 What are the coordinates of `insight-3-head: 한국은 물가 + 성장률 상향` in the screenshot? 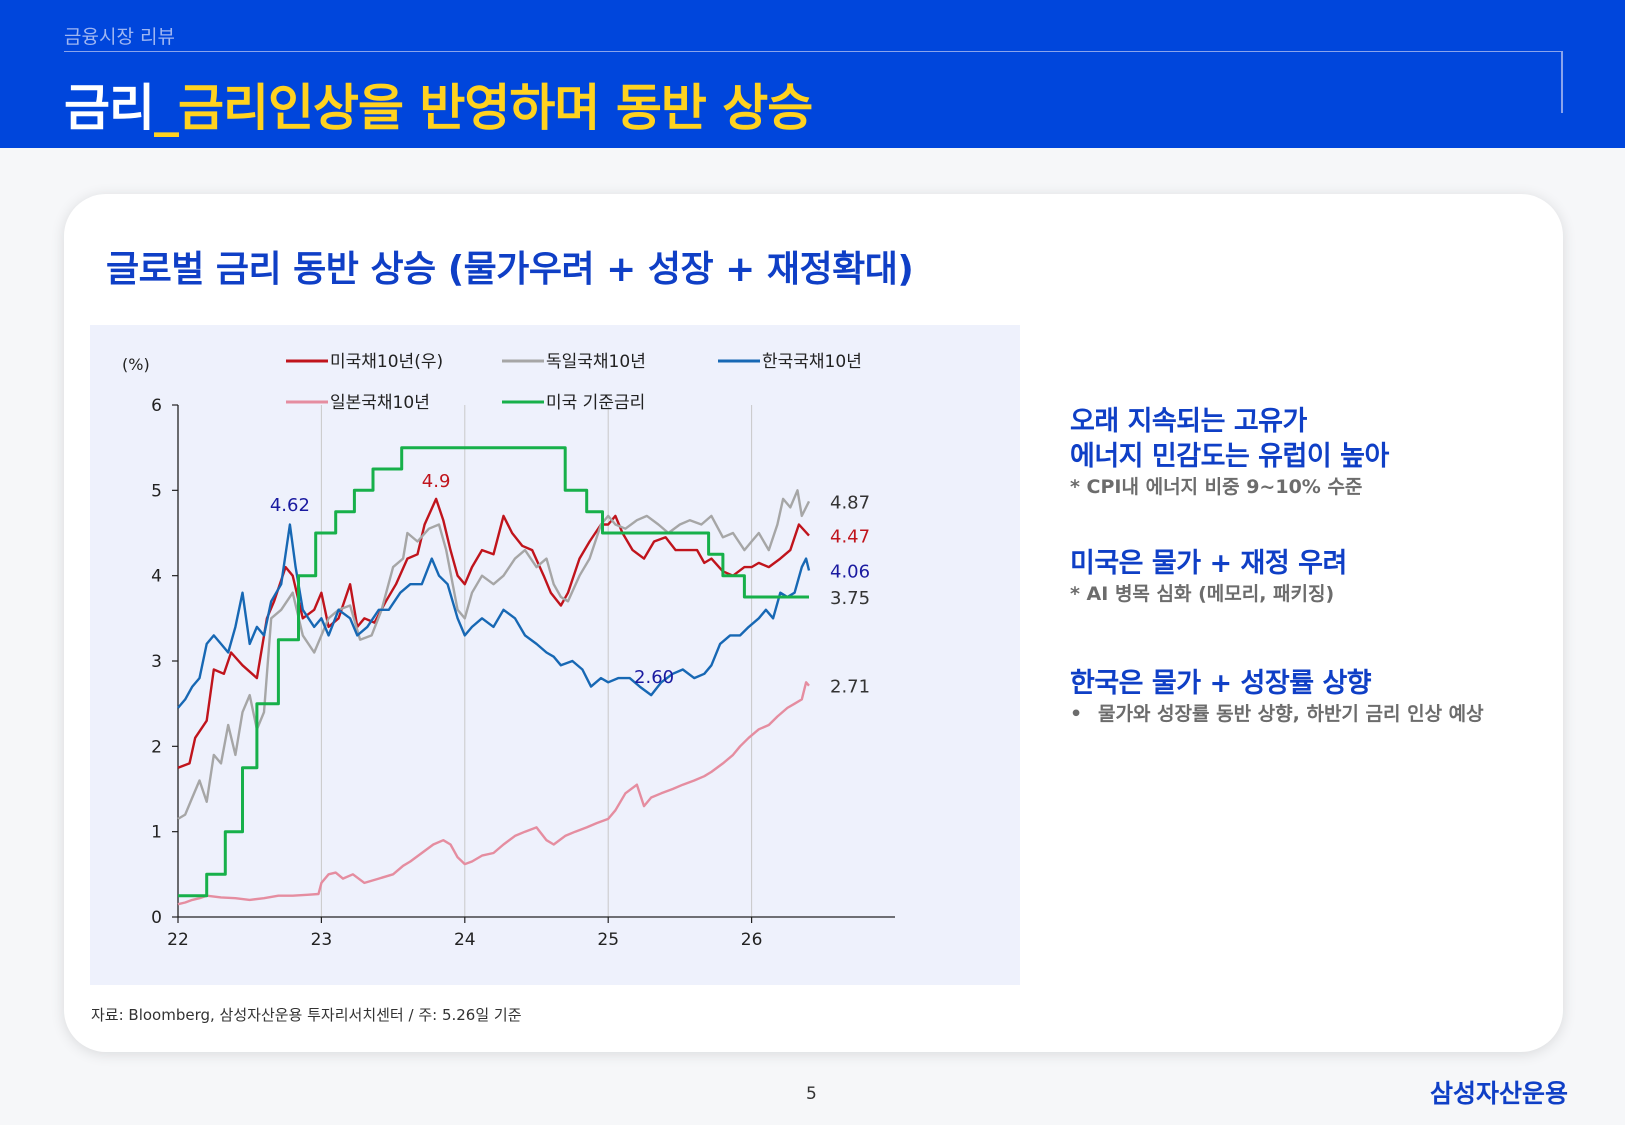 It's located at (1221, 683).